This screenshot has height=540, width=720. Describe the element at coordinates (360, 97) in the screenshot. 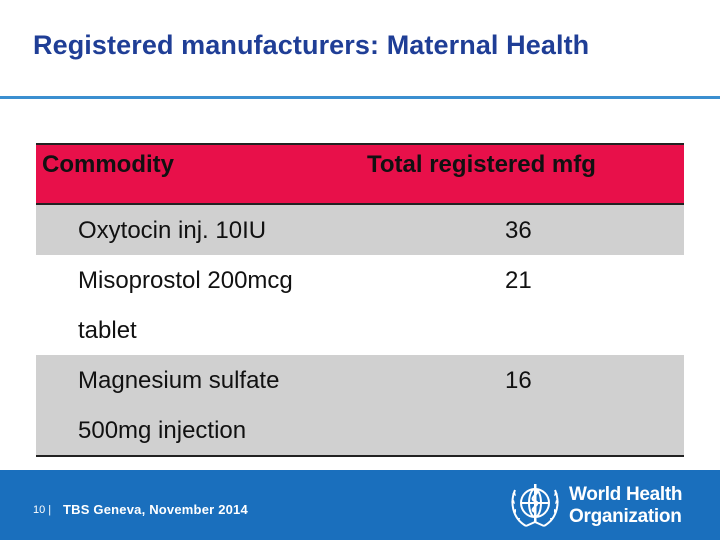

I see `title-divider` at that location.